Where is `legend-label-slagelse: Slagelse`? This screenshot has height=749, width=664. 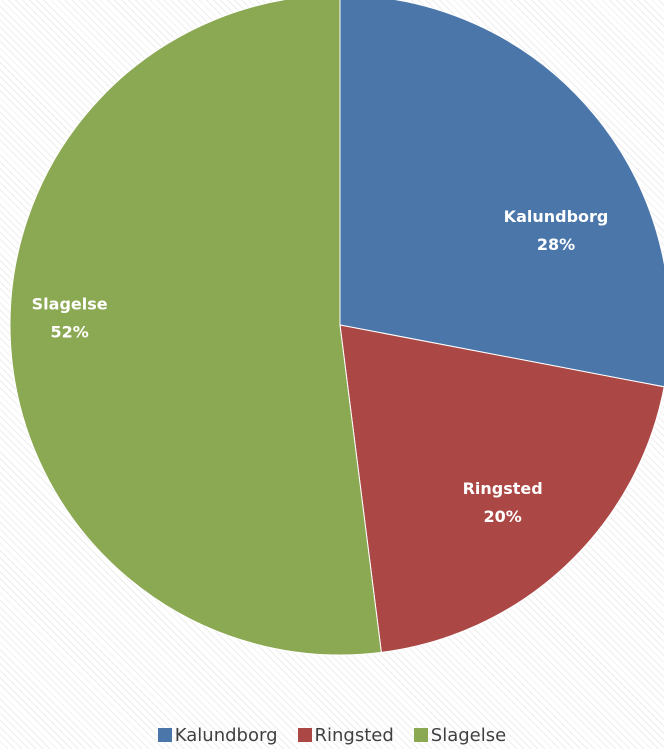
legend-label-slagelse: Slagelse is located at coordinates (468, 735).